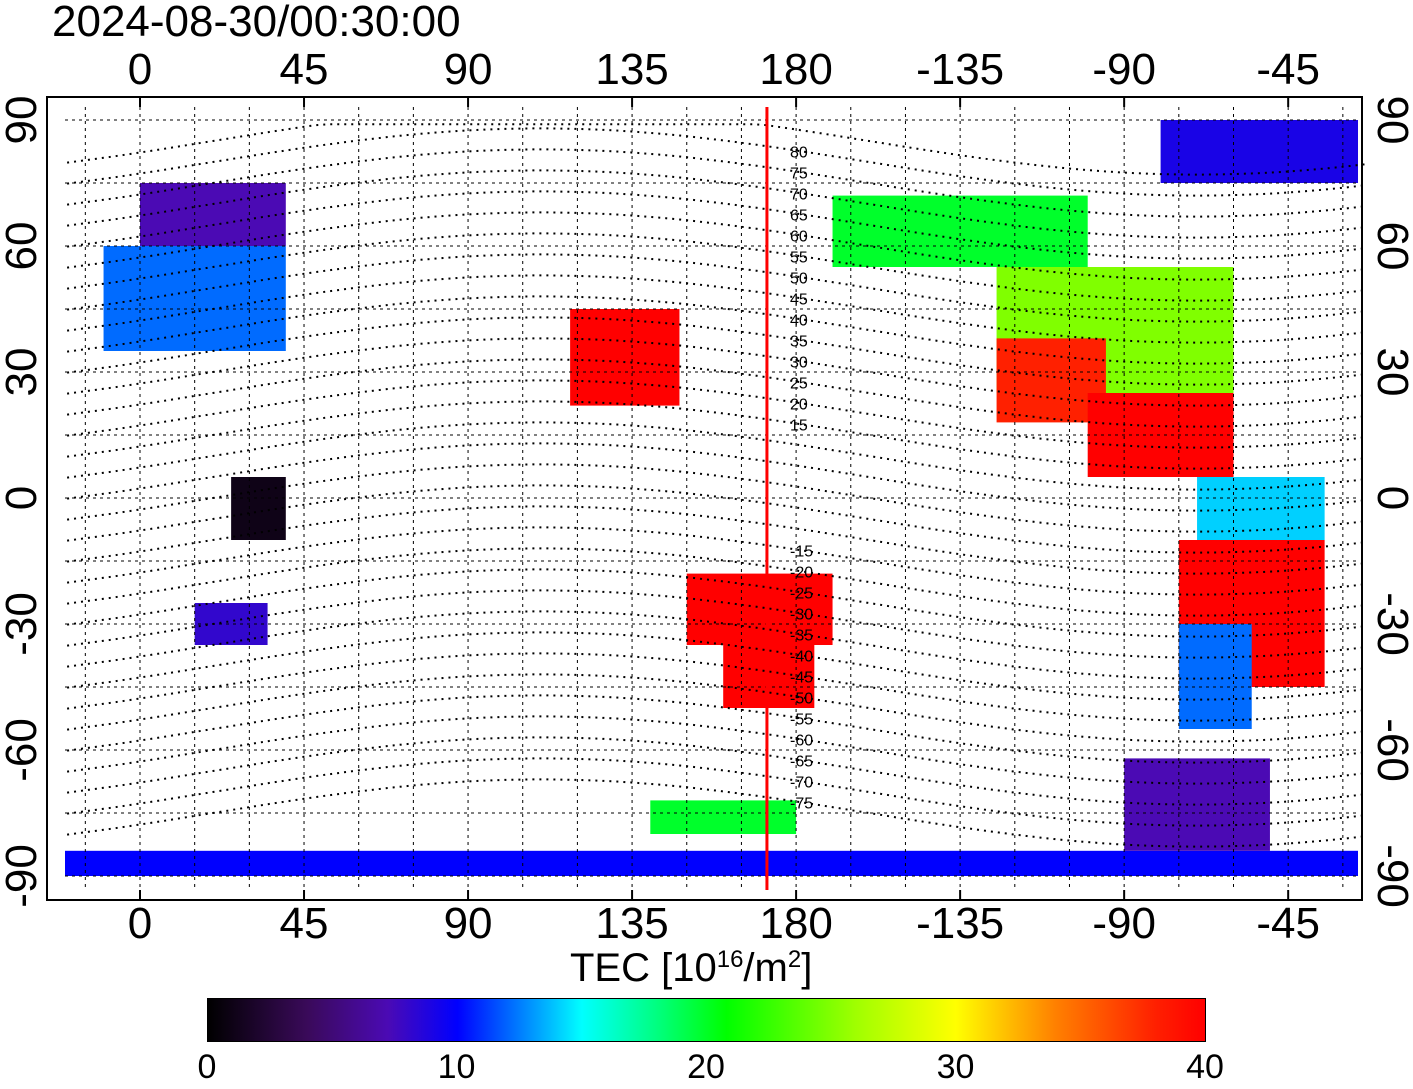  What do you see at coordinates (1288, 923) in the screenshot?
I see `lon-tick-bottom: -45` at bounding box center [1288, 923].